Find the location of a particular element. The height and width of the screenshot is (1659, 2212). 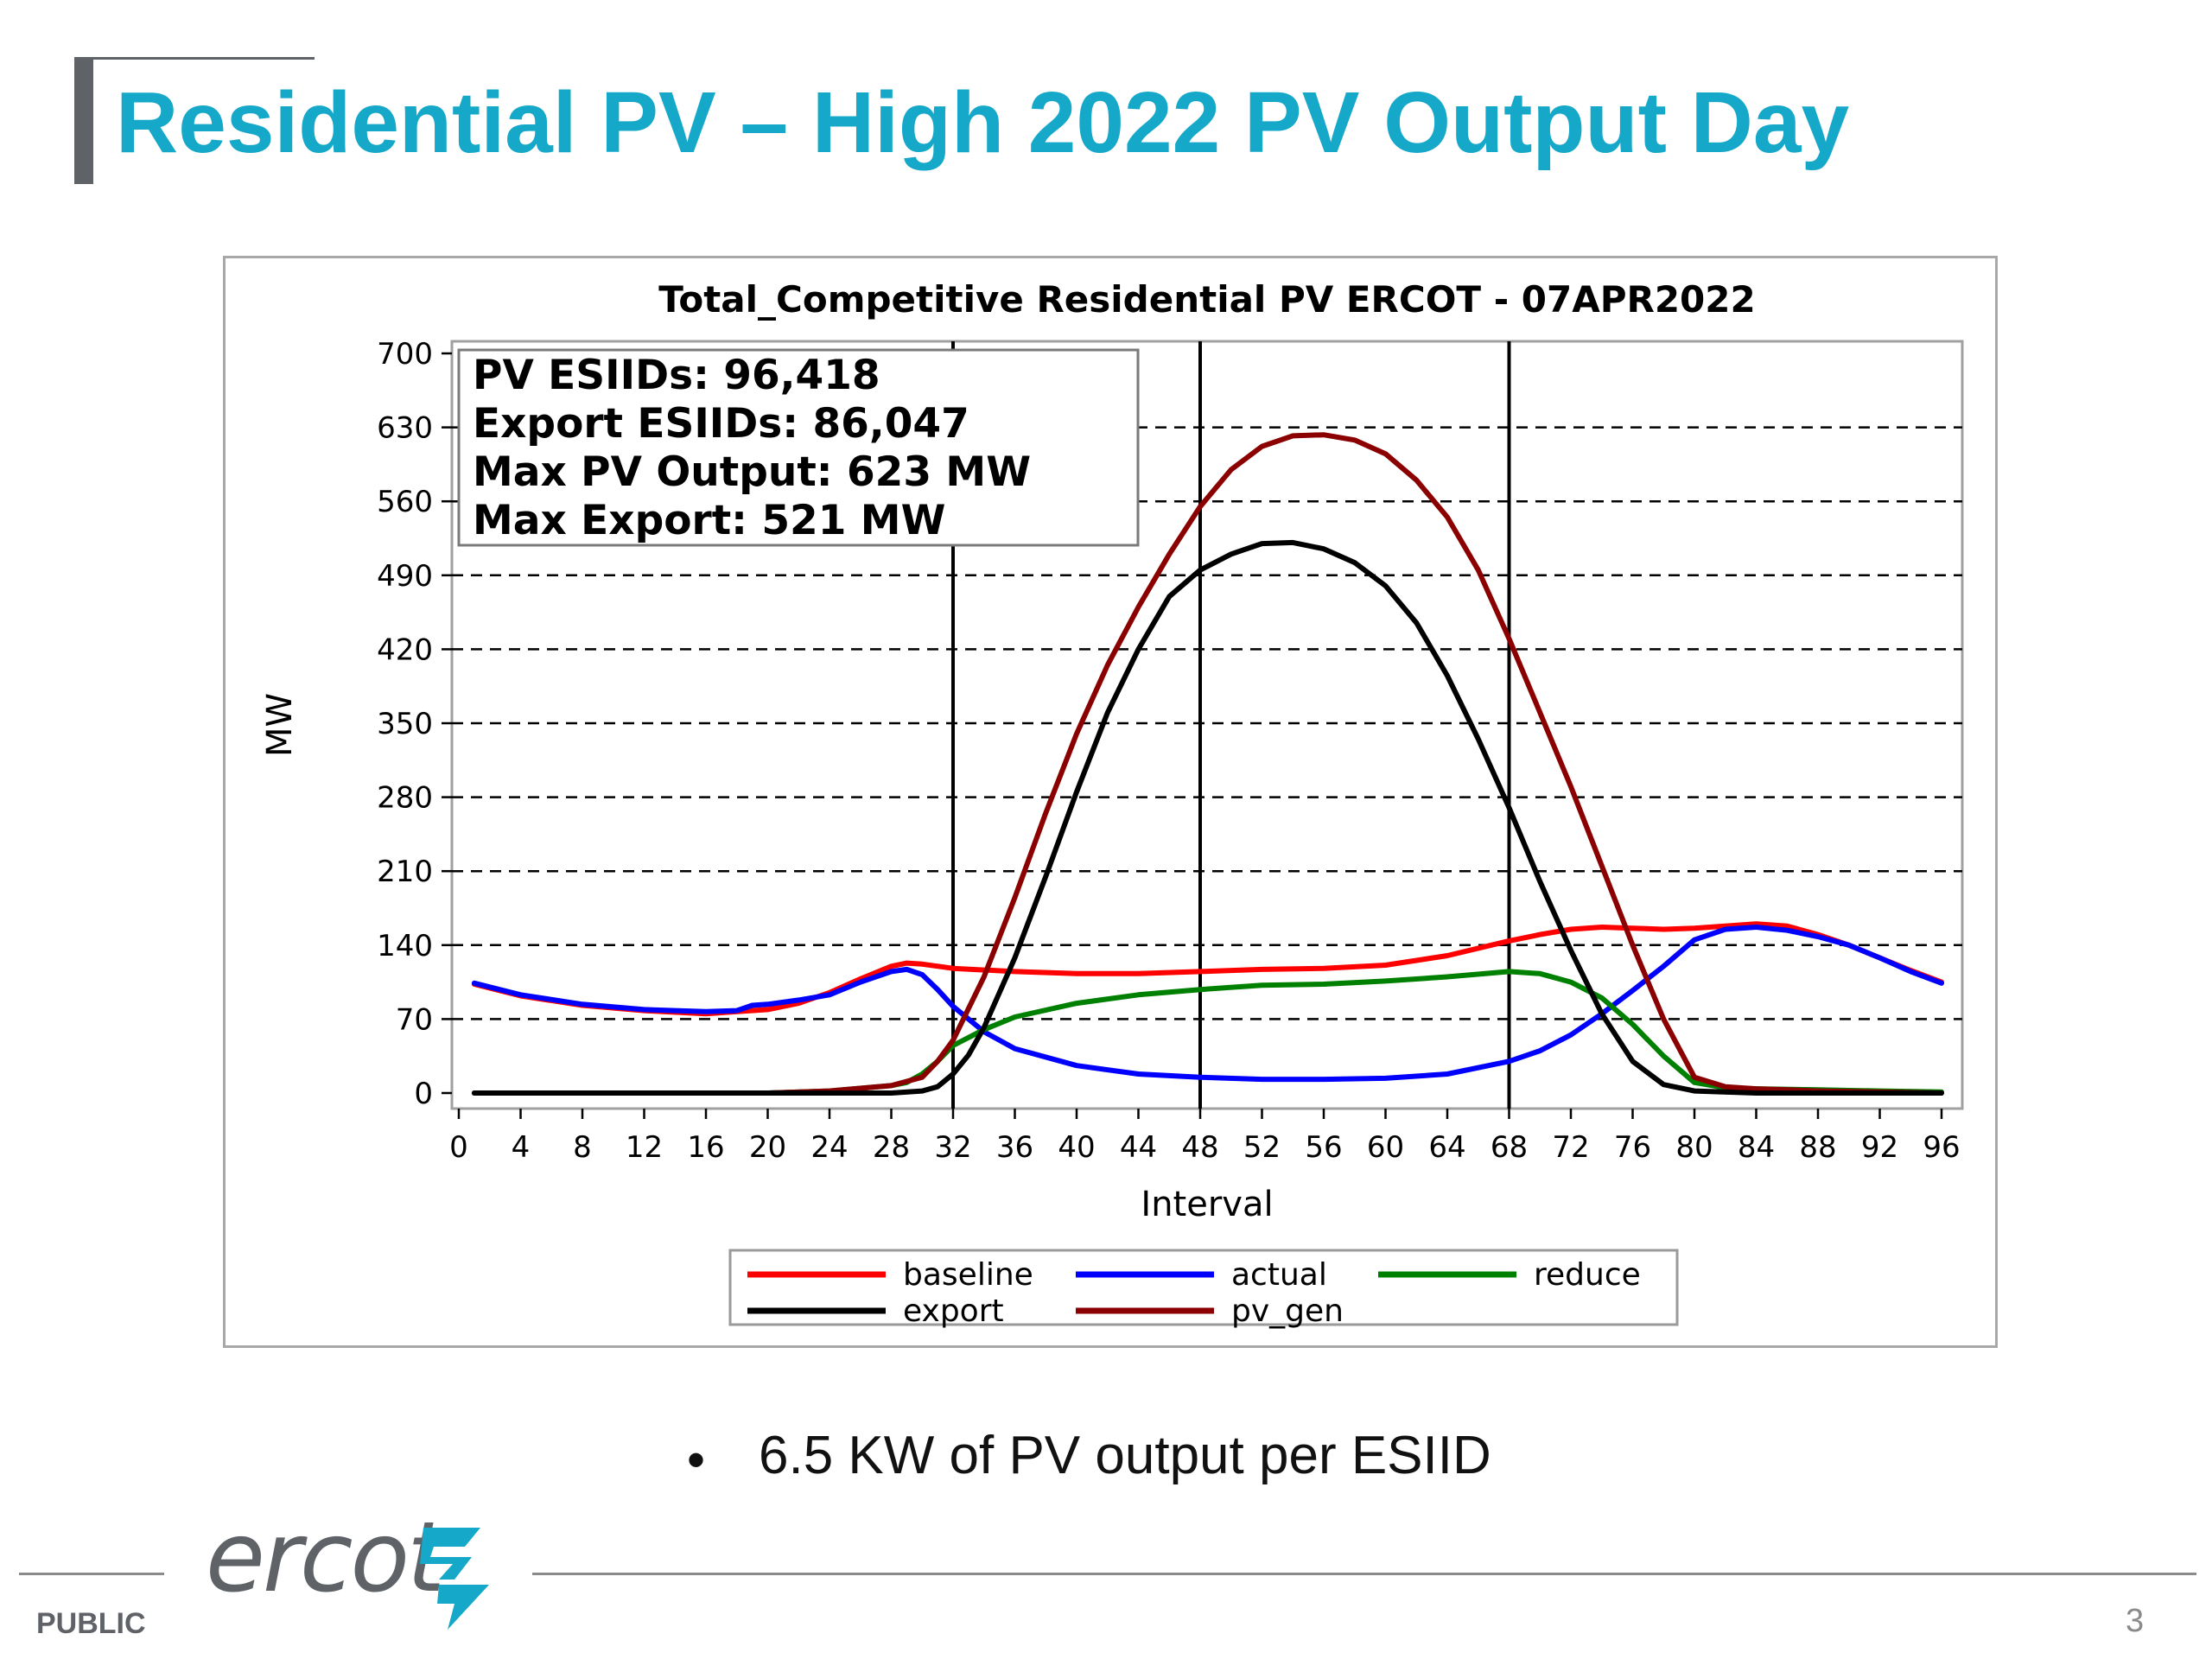

x-tick-label: 32 is located at coordinates (952, 1147).